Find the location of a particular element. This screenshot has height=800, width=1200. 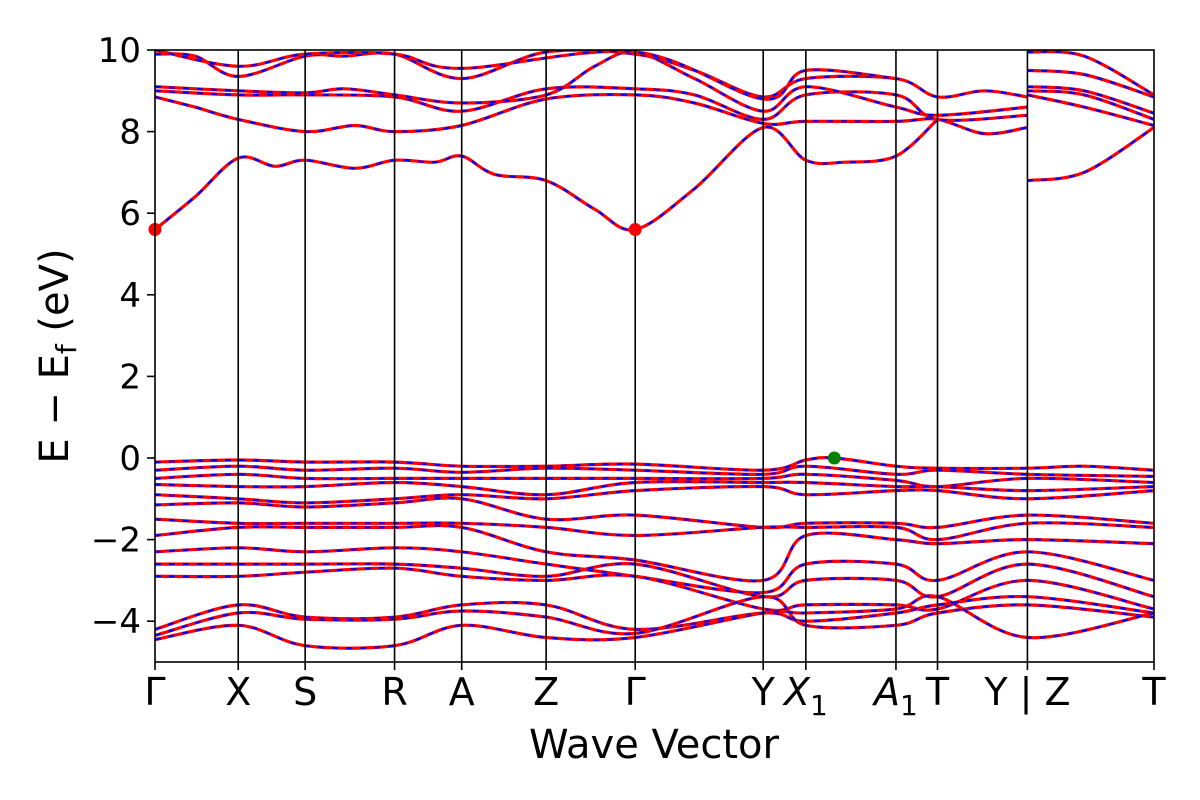

y-tick-label-0: −4 is located at coordinates (116, 622).